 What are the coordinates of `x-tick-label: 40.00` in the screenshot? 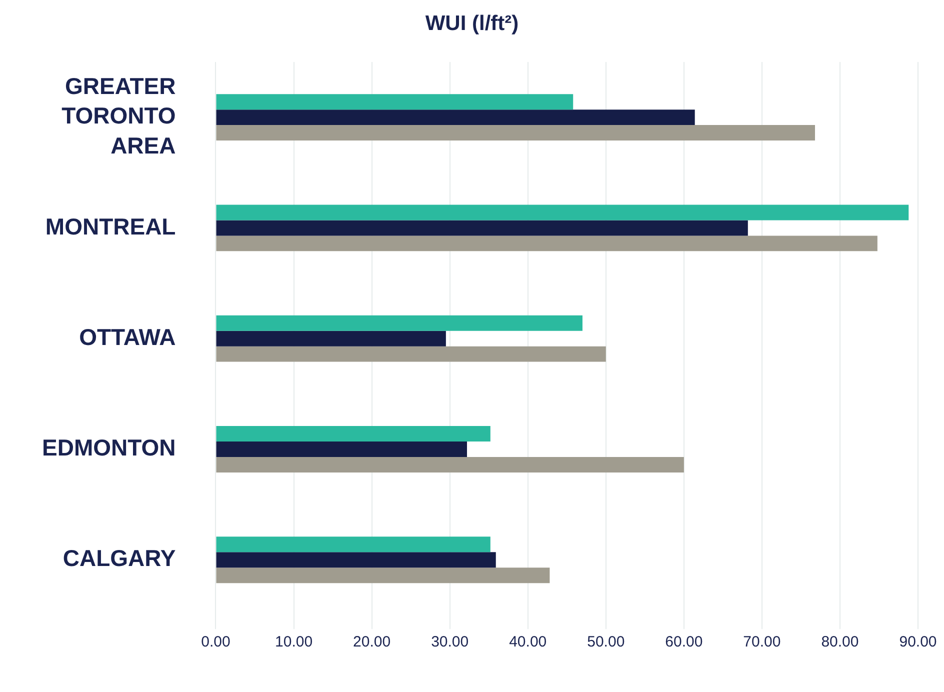 It's located at (528, 641).